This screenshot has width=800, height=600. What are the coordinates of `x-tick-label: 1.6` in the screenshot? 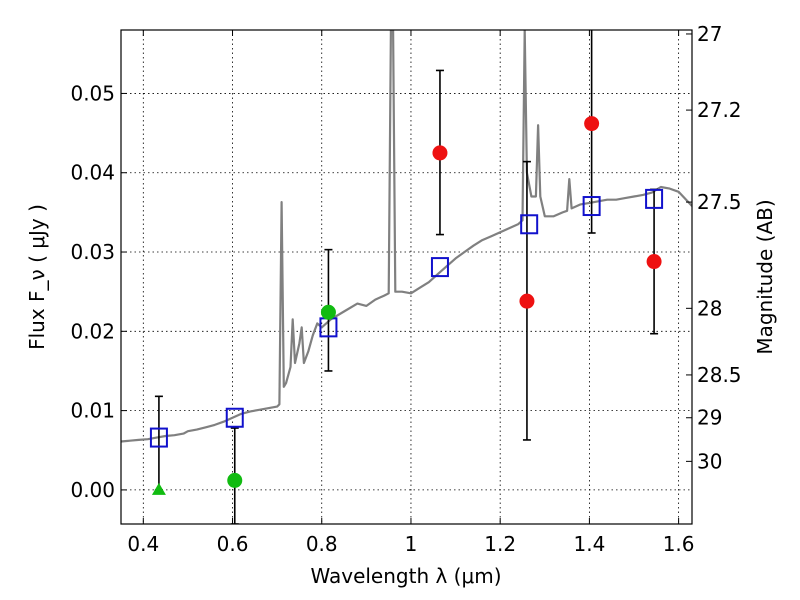 It's located at (679, 544).